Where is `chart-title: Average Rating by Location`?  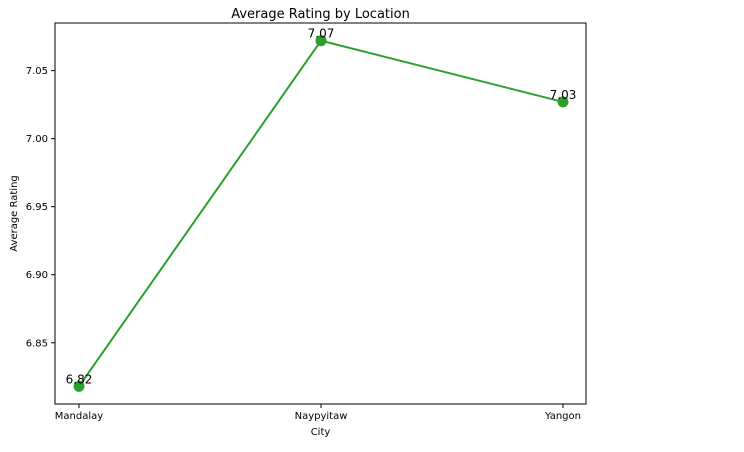 chart-title: Average Rating by Location is located at coordinates (320, 14).